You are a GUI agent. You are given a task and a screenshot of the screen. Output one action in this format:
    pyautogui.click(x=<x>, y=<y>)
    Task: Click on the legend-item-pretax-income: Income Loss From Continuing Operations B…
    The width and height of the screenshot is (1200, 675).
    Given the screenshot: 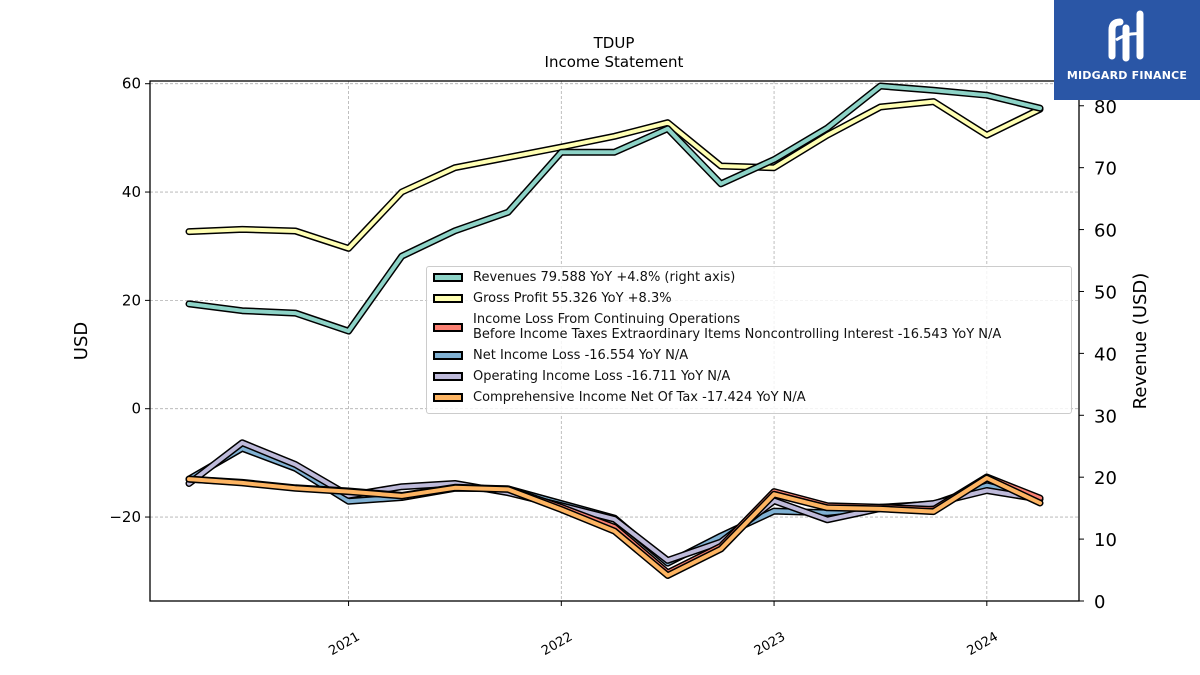 What is the action you would take?
    pyautogui.click(x=749, y=327)
    